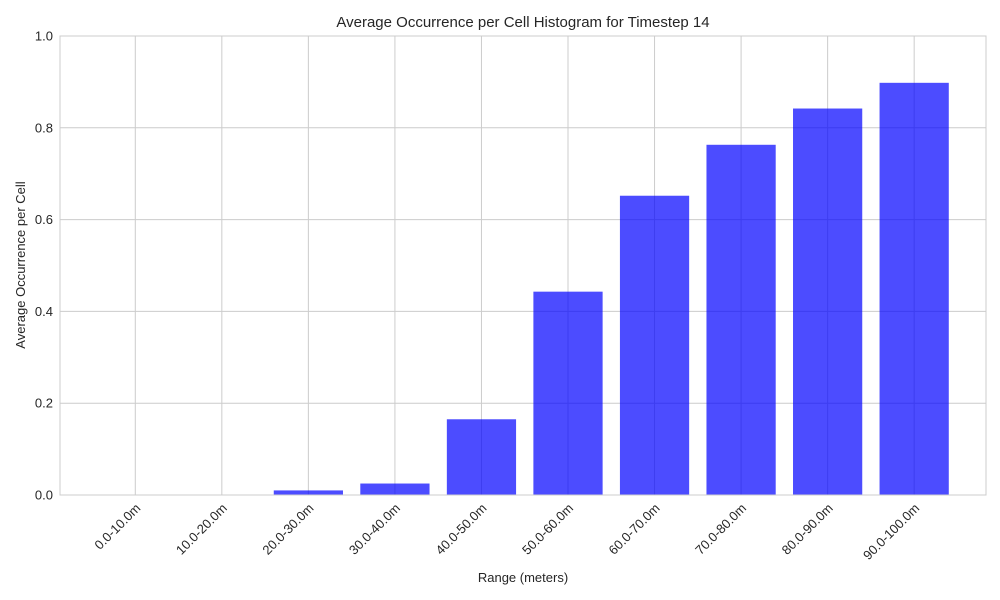  I want to click on x-tick-label: 30.0-40.0m, so click(374, 529).